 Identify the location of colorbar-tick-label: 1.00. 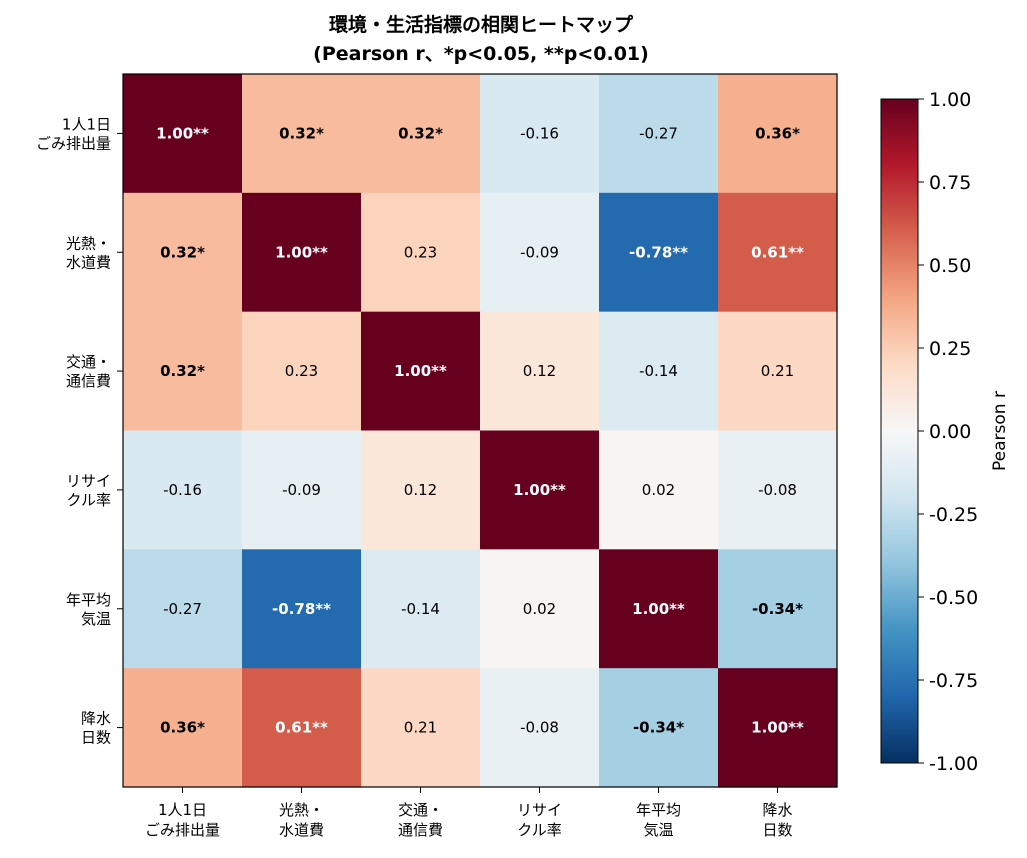
(950, 100).